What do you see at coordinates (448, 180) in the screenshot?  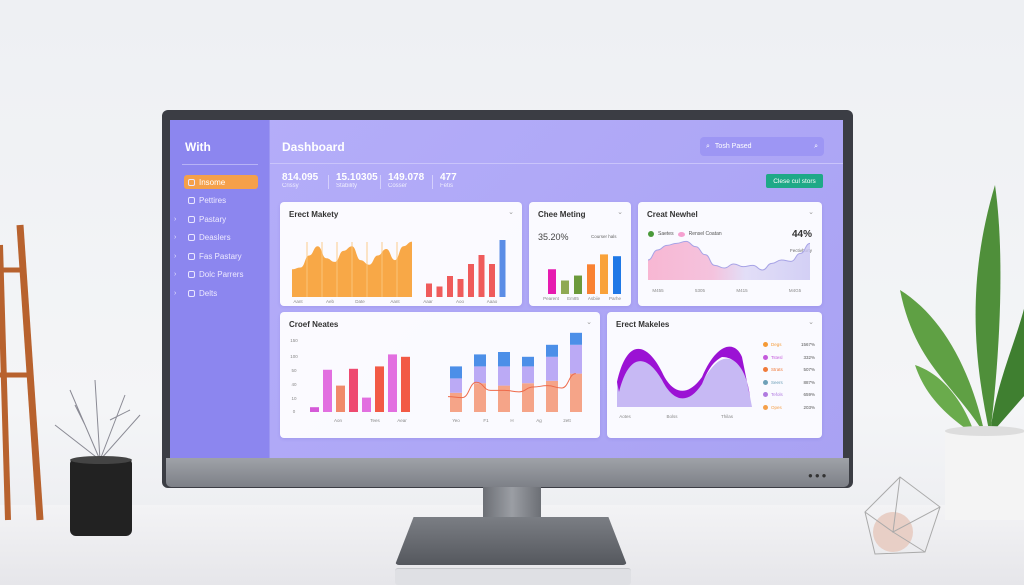 I see `stat: 477 Fetis` at bounding box center [448, 180].